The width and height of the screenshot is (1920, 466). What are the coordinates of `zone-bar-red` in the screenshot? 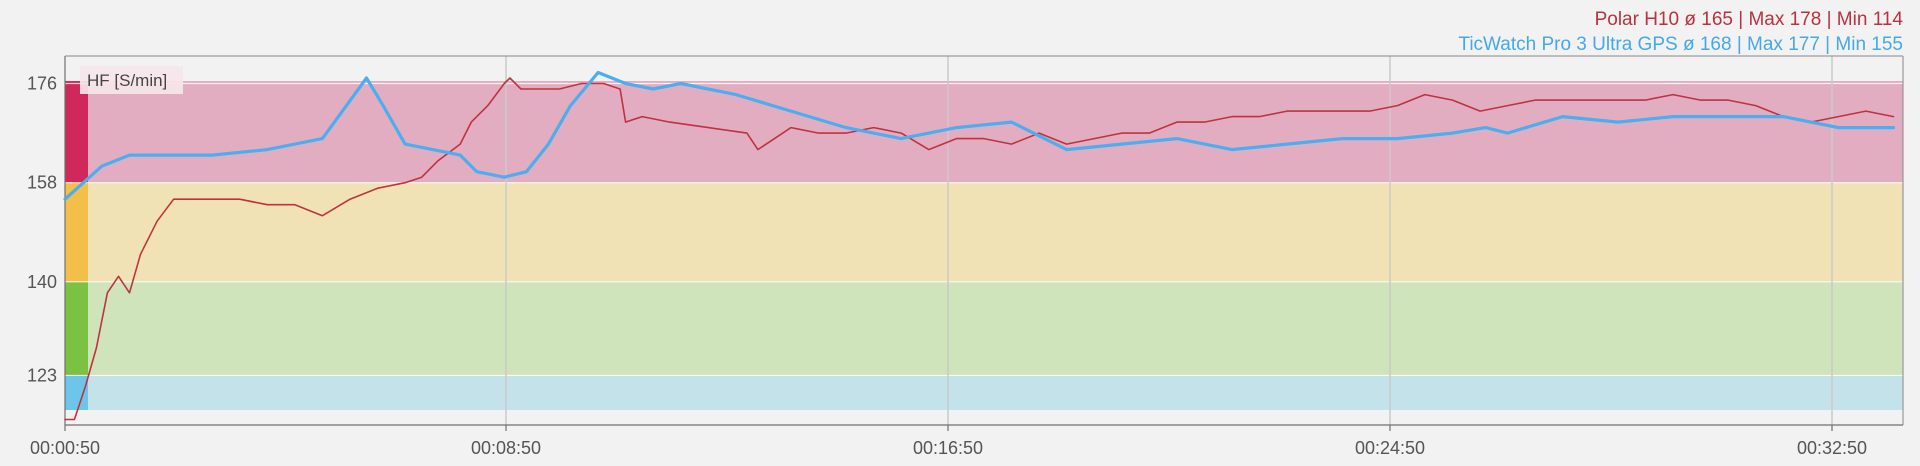 It's located at (76, 132).